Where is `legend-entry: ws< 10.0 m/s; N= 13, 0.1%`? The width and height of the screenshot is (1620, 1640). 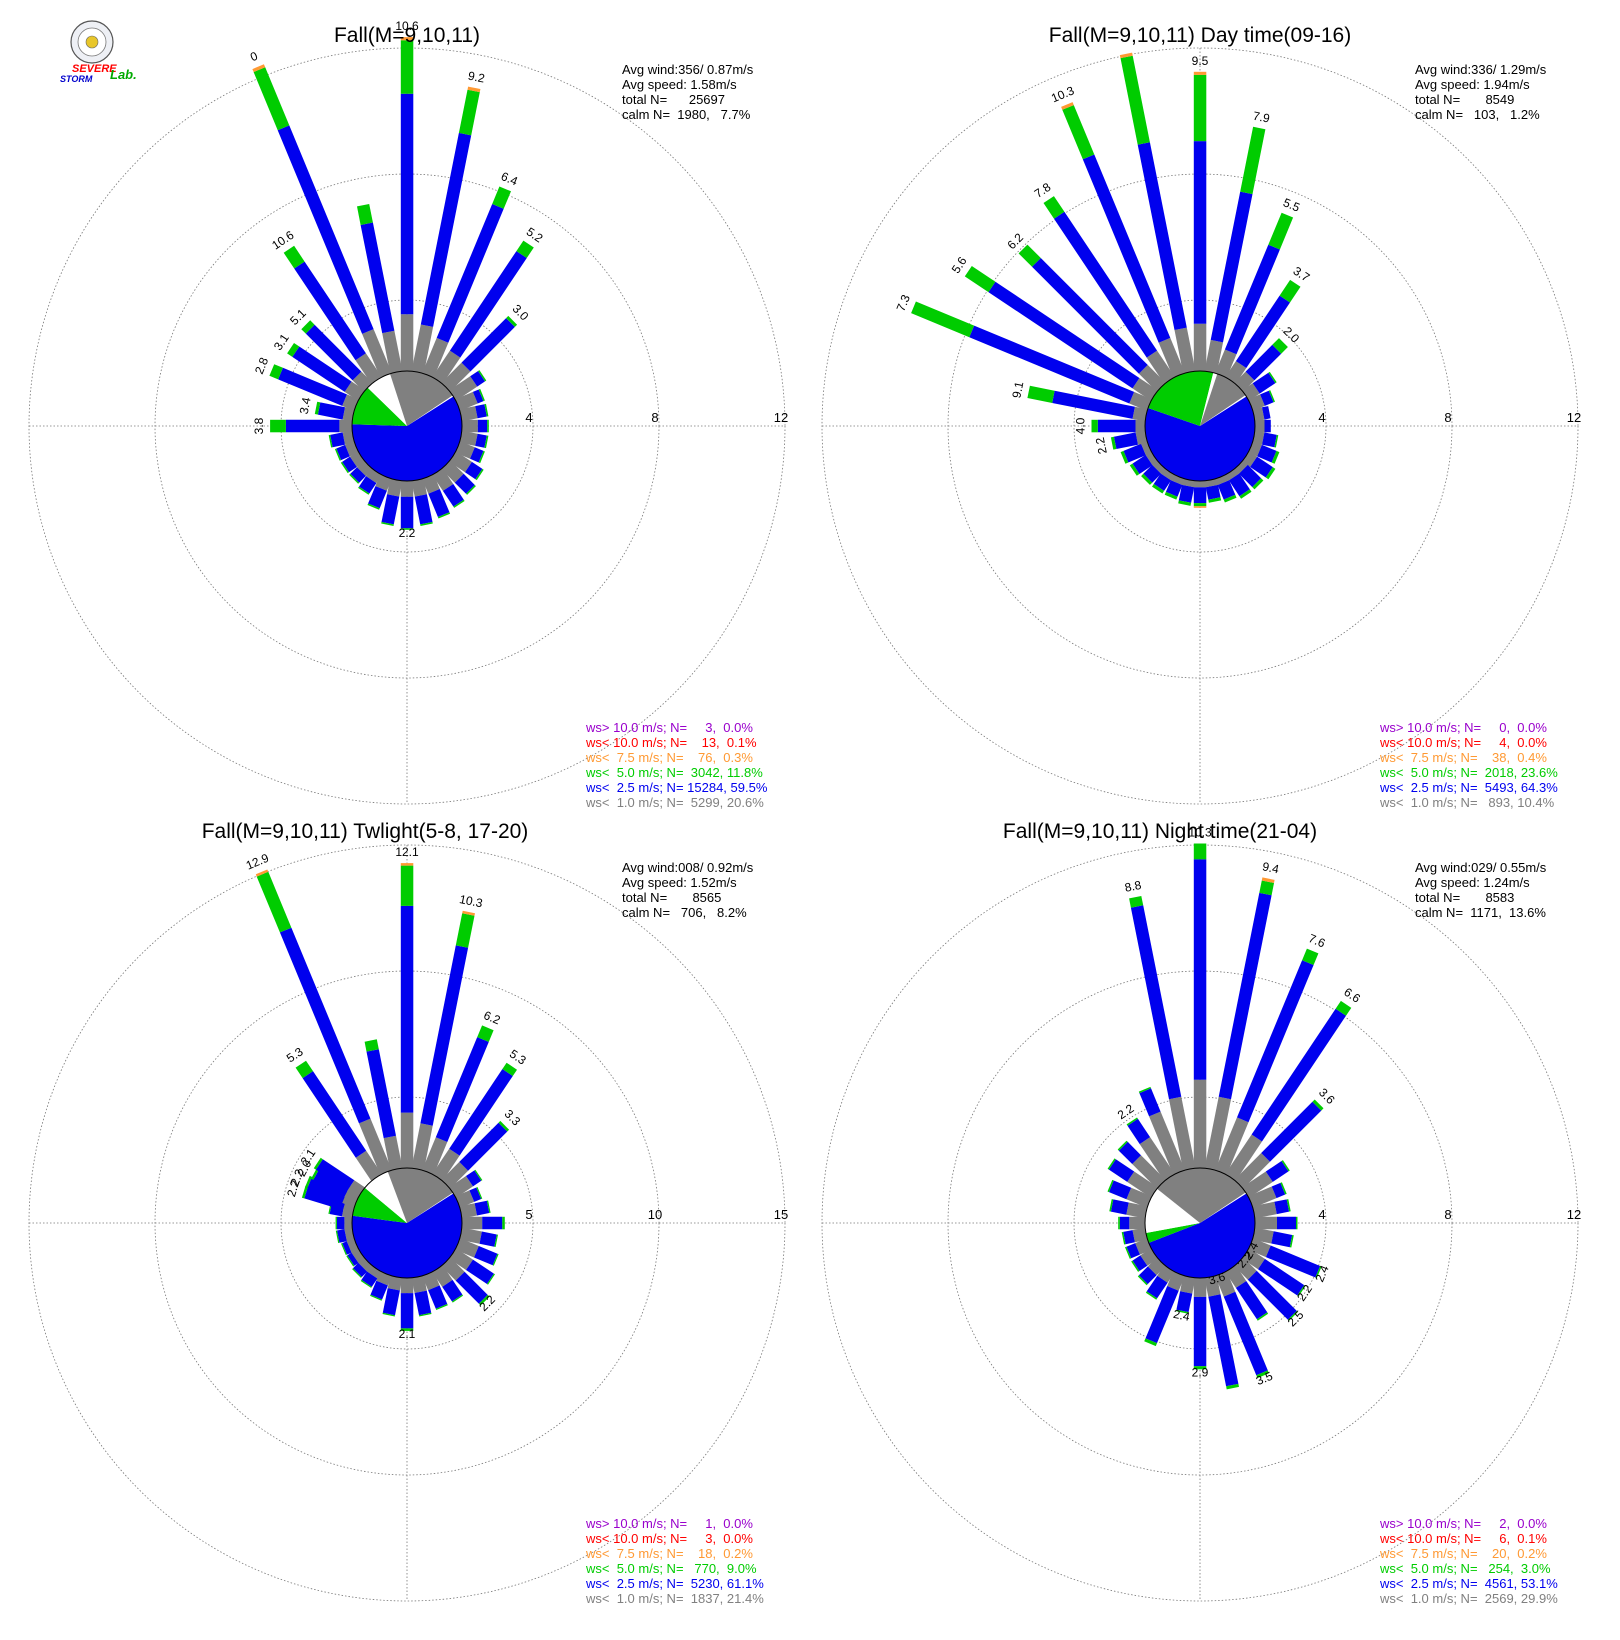 legend-entry: ws< 10.0 m/s; N= 13, 0.1% is located at coordinates (671, 742).